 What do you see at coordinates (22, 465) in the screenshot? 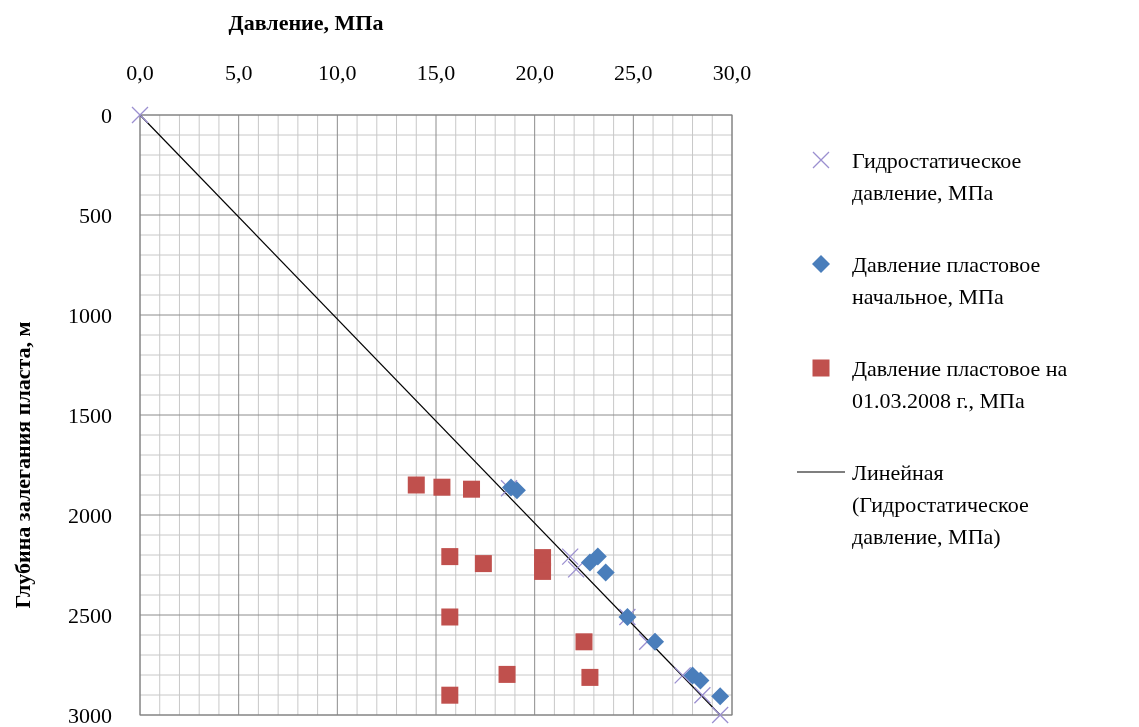
I see `y-axis-title: Глубина залегания пласта, м` at bounding box center [22, 465].